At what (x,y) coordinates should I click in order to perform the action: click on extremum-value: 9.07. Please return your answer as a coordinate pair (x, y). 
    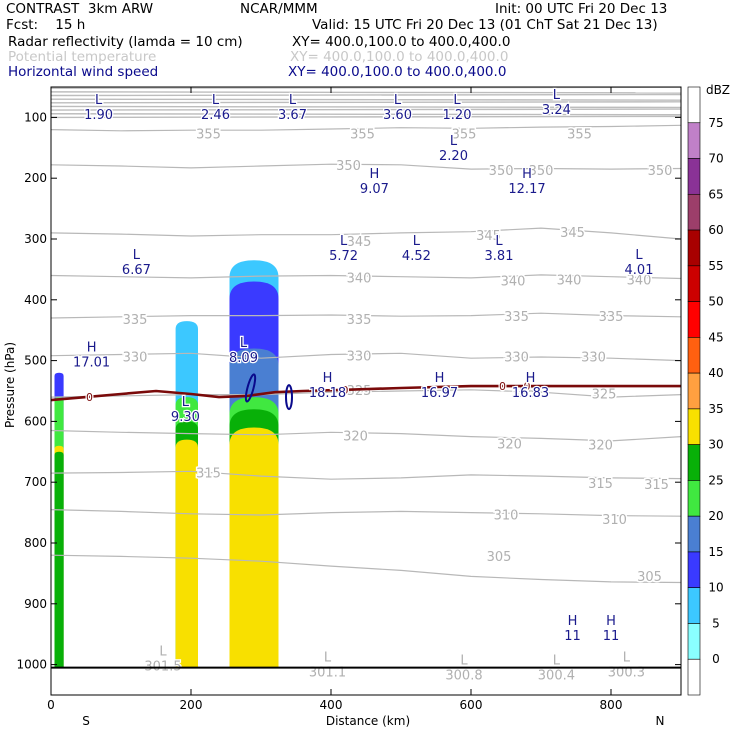
    Looking at the image, I should click on (374, 189).